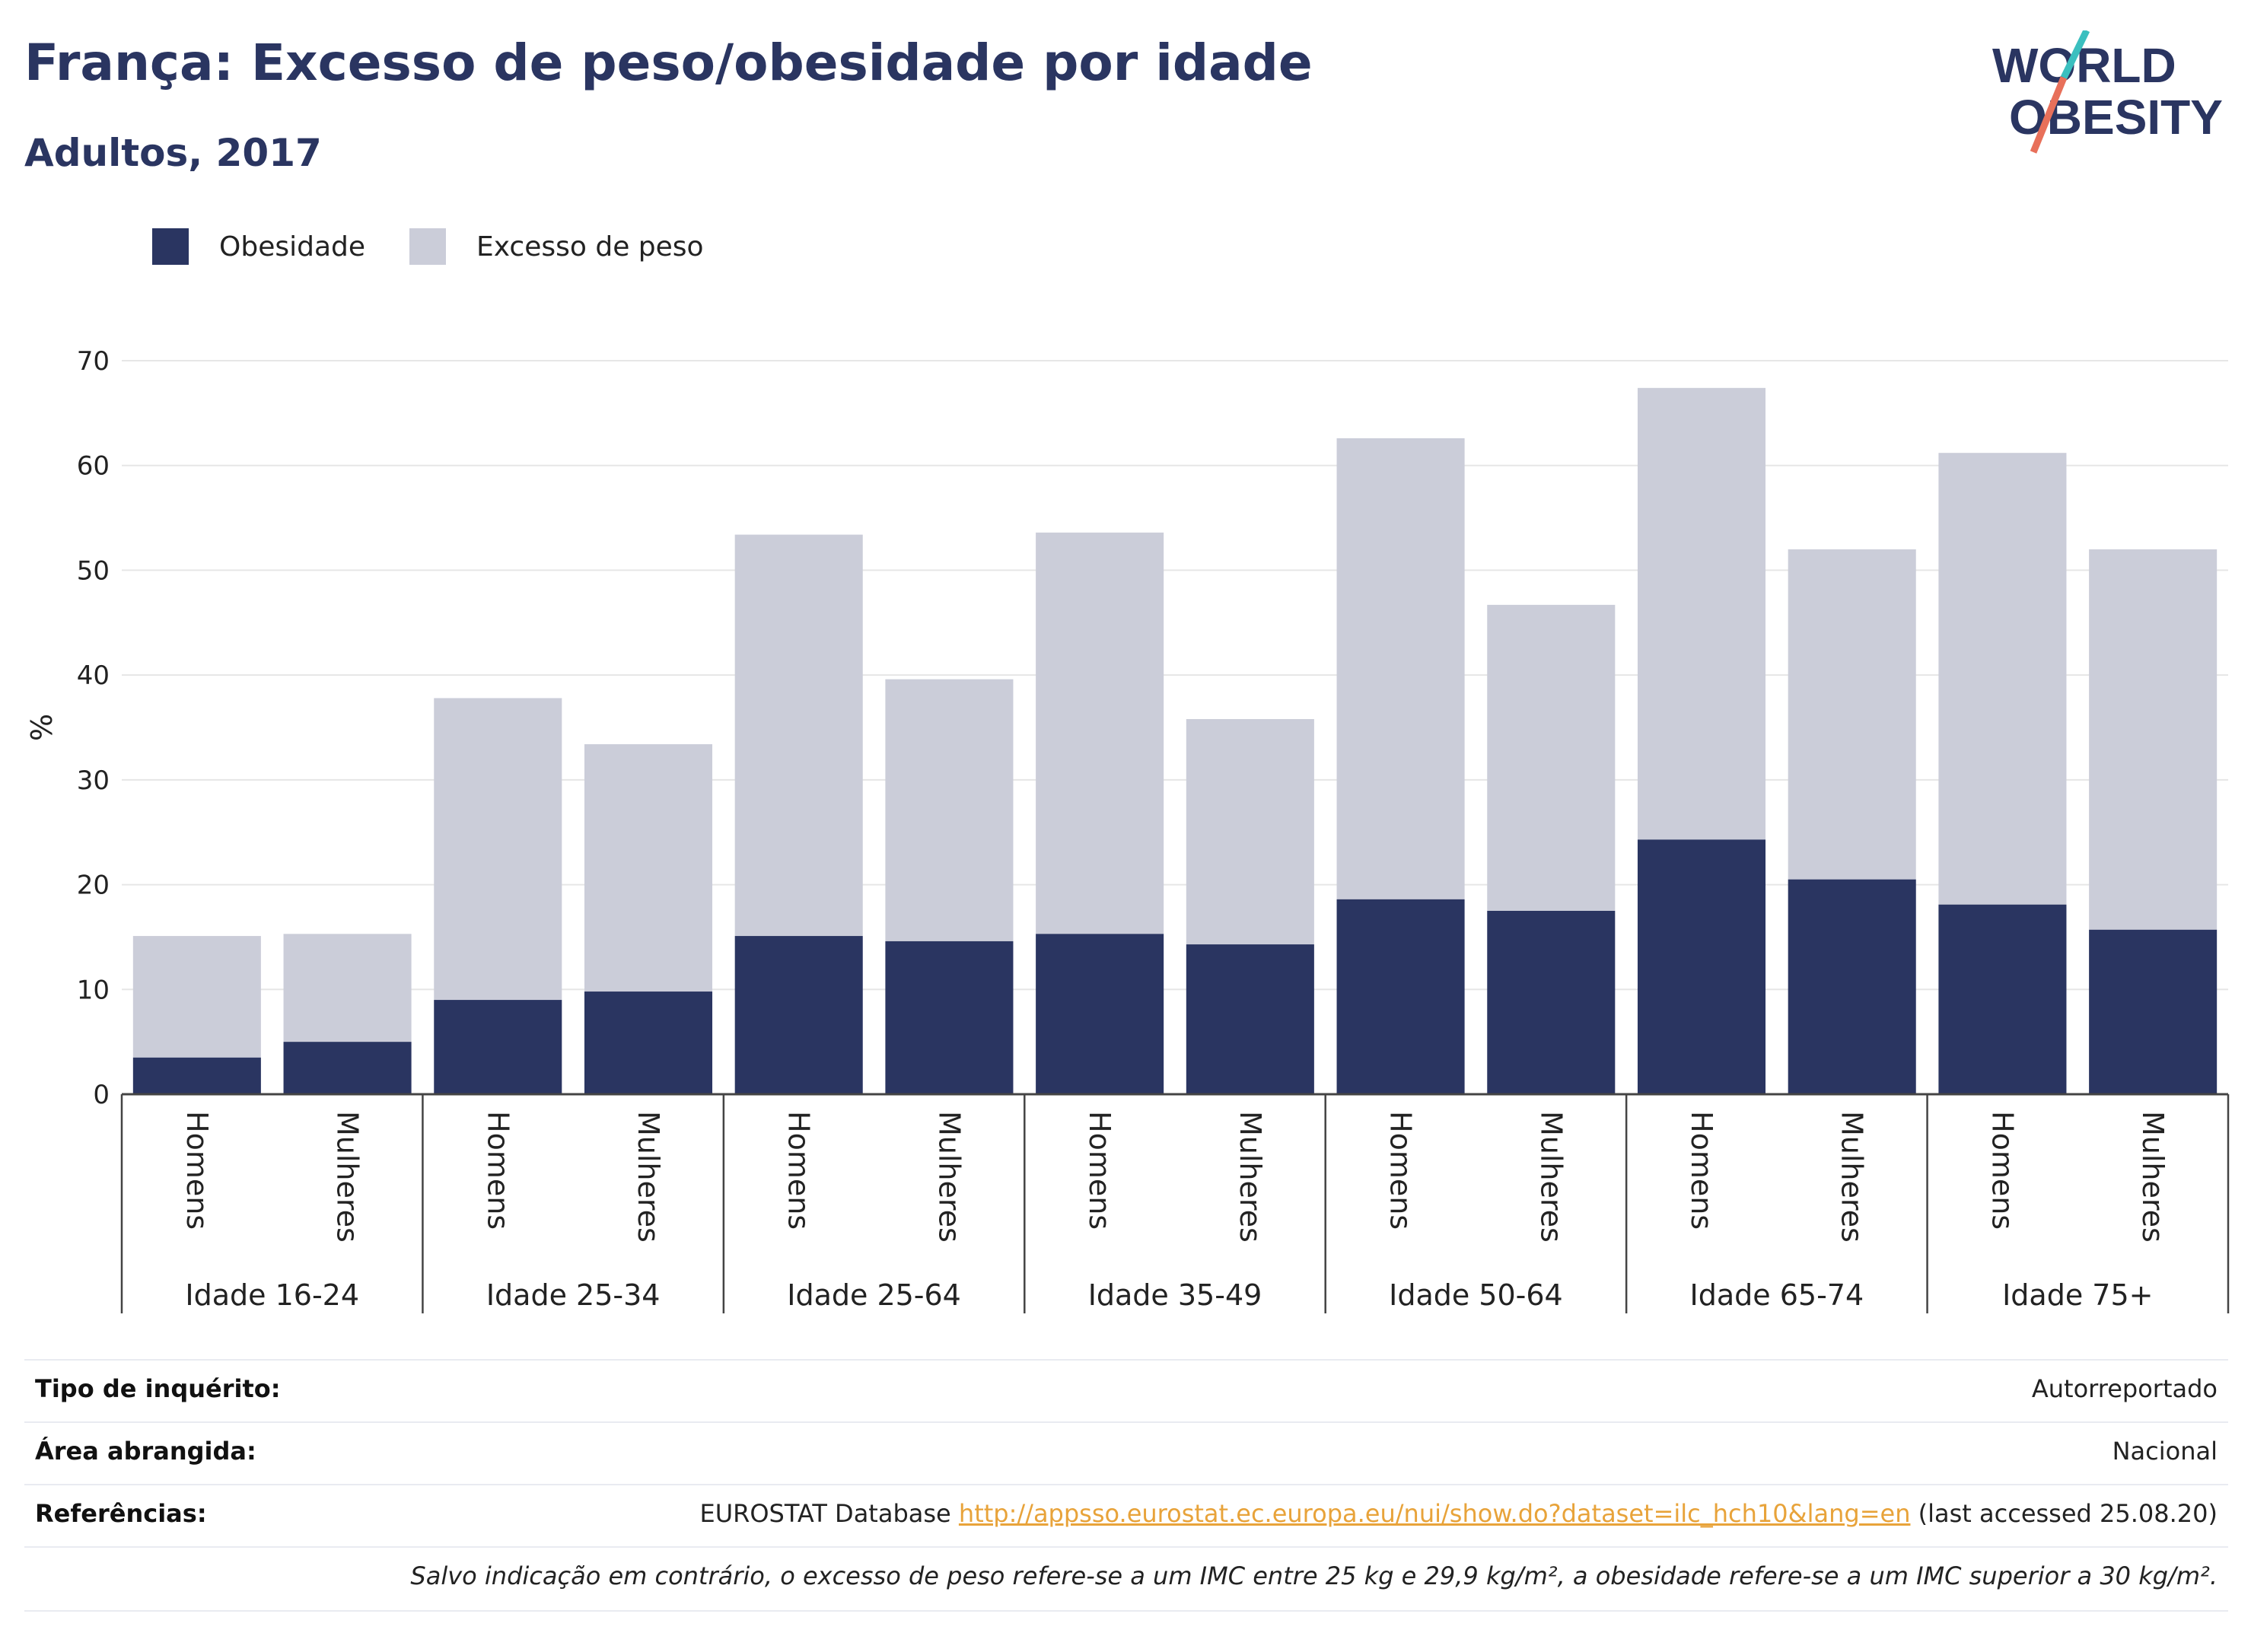 The image size is (2251, 1652). Describe the element at coordinates (93, 990) in the screenshot. I see `y-tick-label: 10` at that location.